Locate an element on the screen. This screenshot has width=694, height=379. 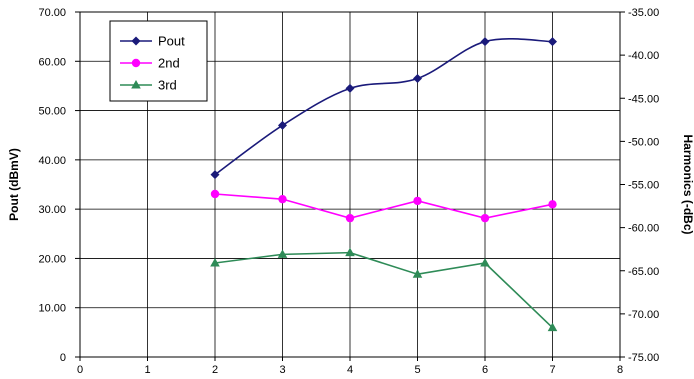
y2-tick-label: -35.00 is located at coordinates (643, 13).